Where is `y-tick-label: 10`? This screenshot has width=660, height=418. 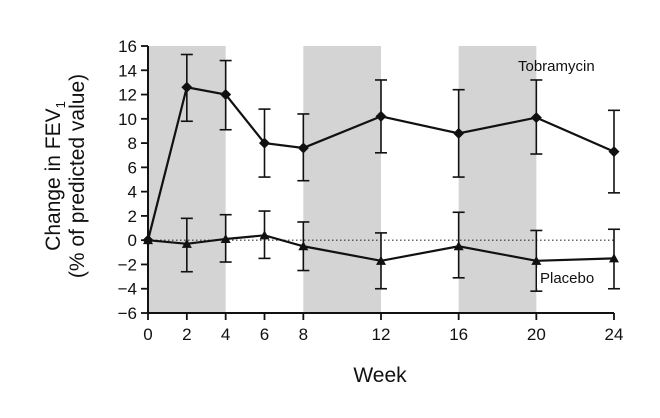 y-tick-label: 10 is located at coordinates (127, 119).